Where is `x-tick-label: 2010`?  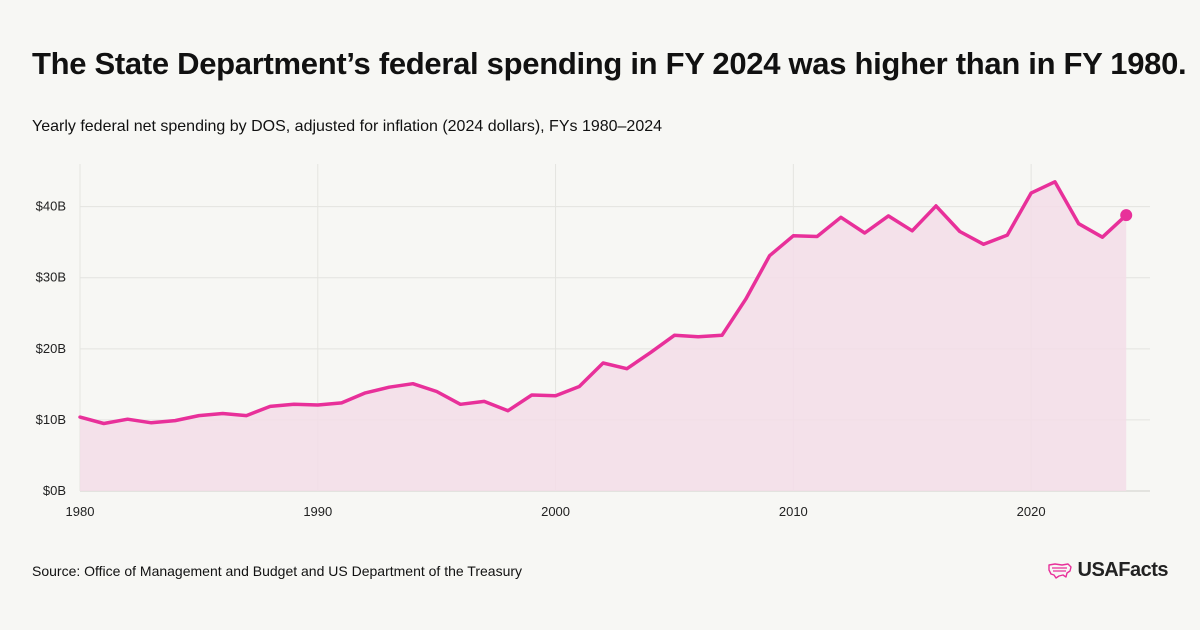
x-tick-label: 2010 is located at coordinates (793, 511).